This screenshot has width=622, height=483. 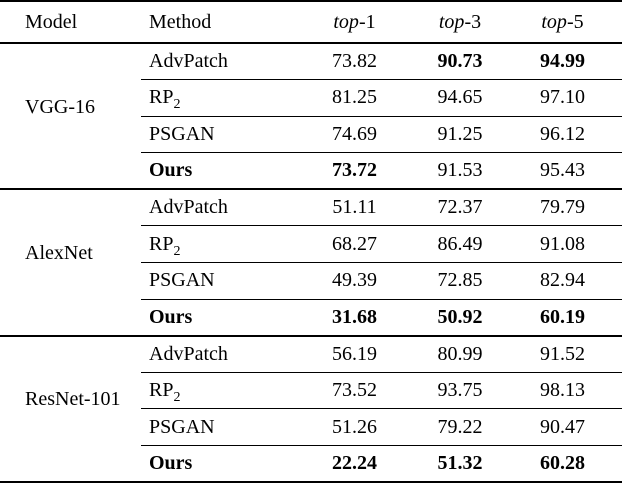 I want to click on value-text: 51.11, so click(x=354, y=207).